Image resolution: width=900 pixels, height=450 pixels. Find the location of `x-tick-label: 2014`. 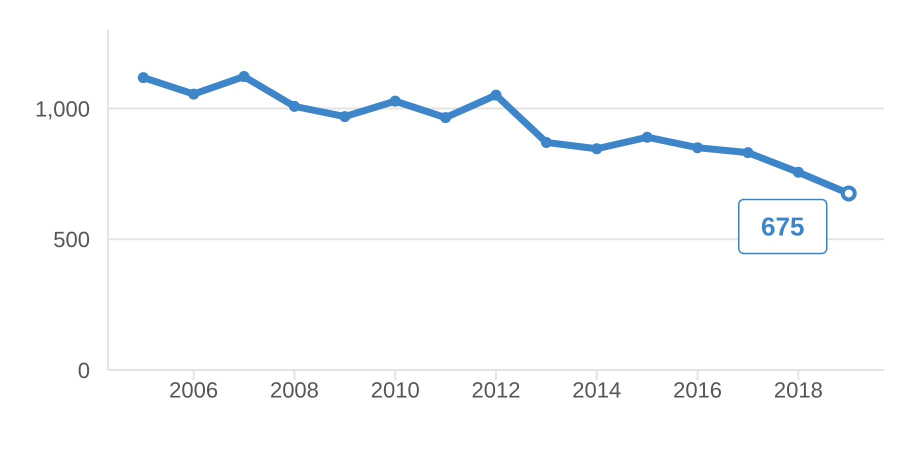

x-tick-label: 2014 is located at coordinates (597, 390).